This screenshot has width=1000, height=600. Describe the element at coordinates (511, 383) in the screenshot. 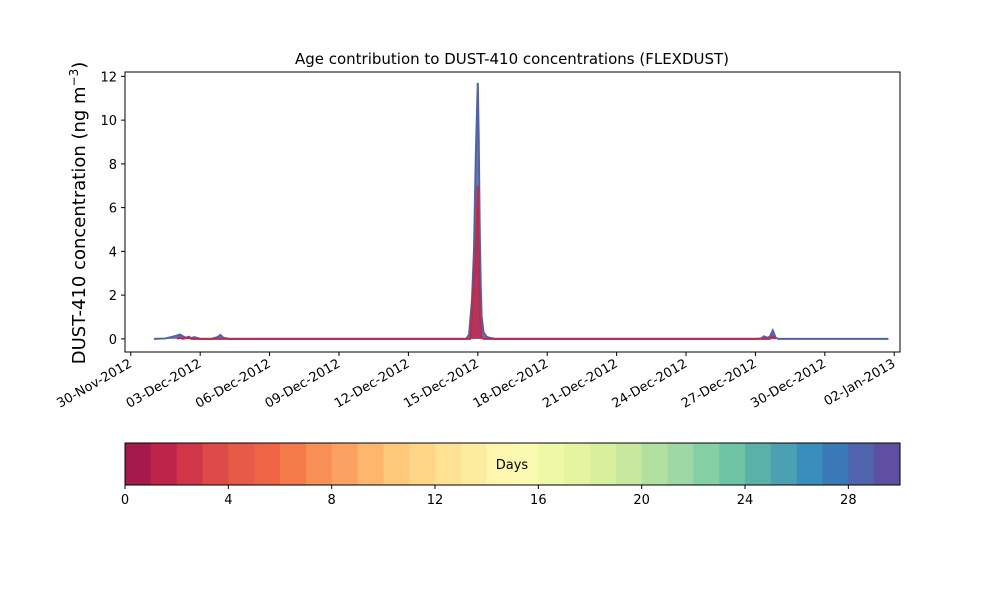

I see `x-tick-label: 18-Dec-2012` at that location.